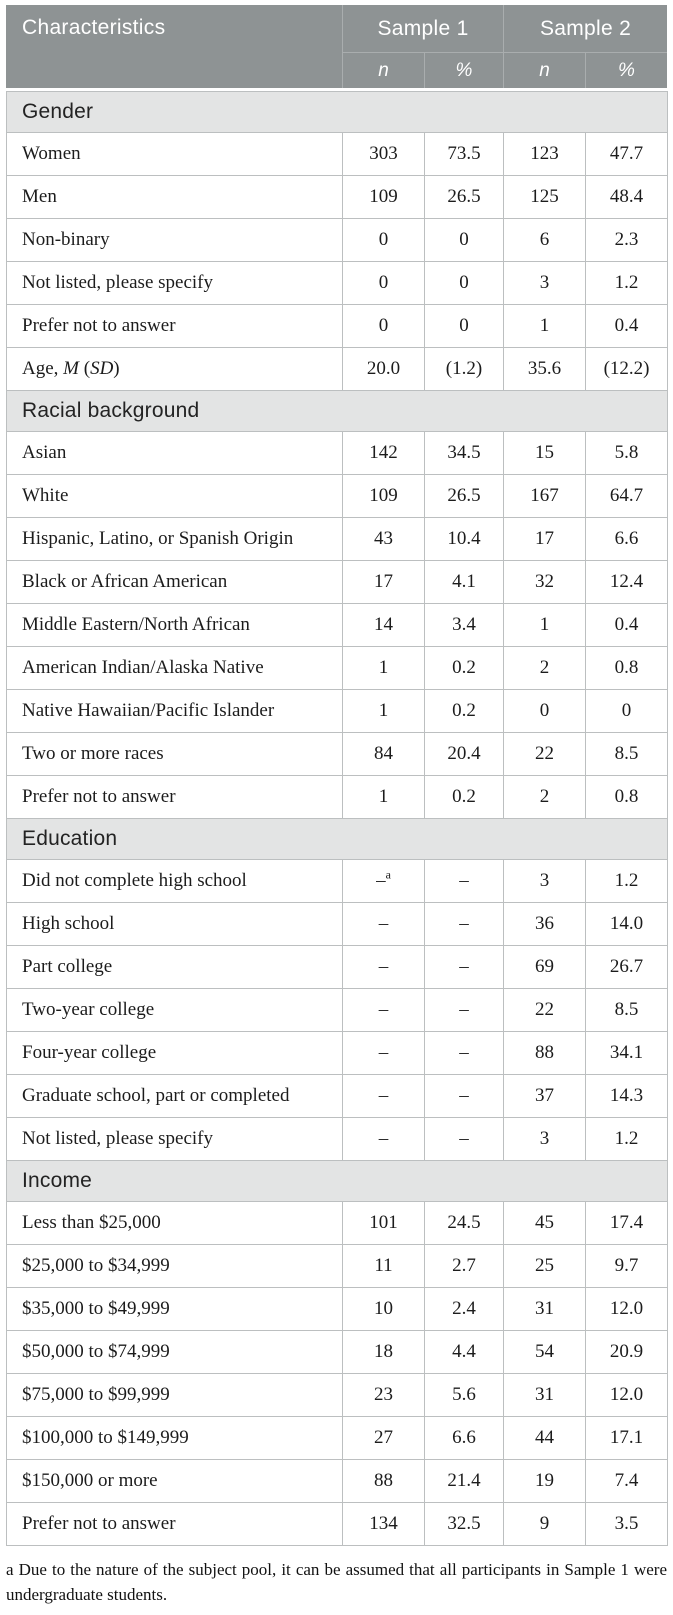 This screenshot has width=673, height=1615. I want to click on sample1-pct-cell: 24.5, so click(464, 1223).